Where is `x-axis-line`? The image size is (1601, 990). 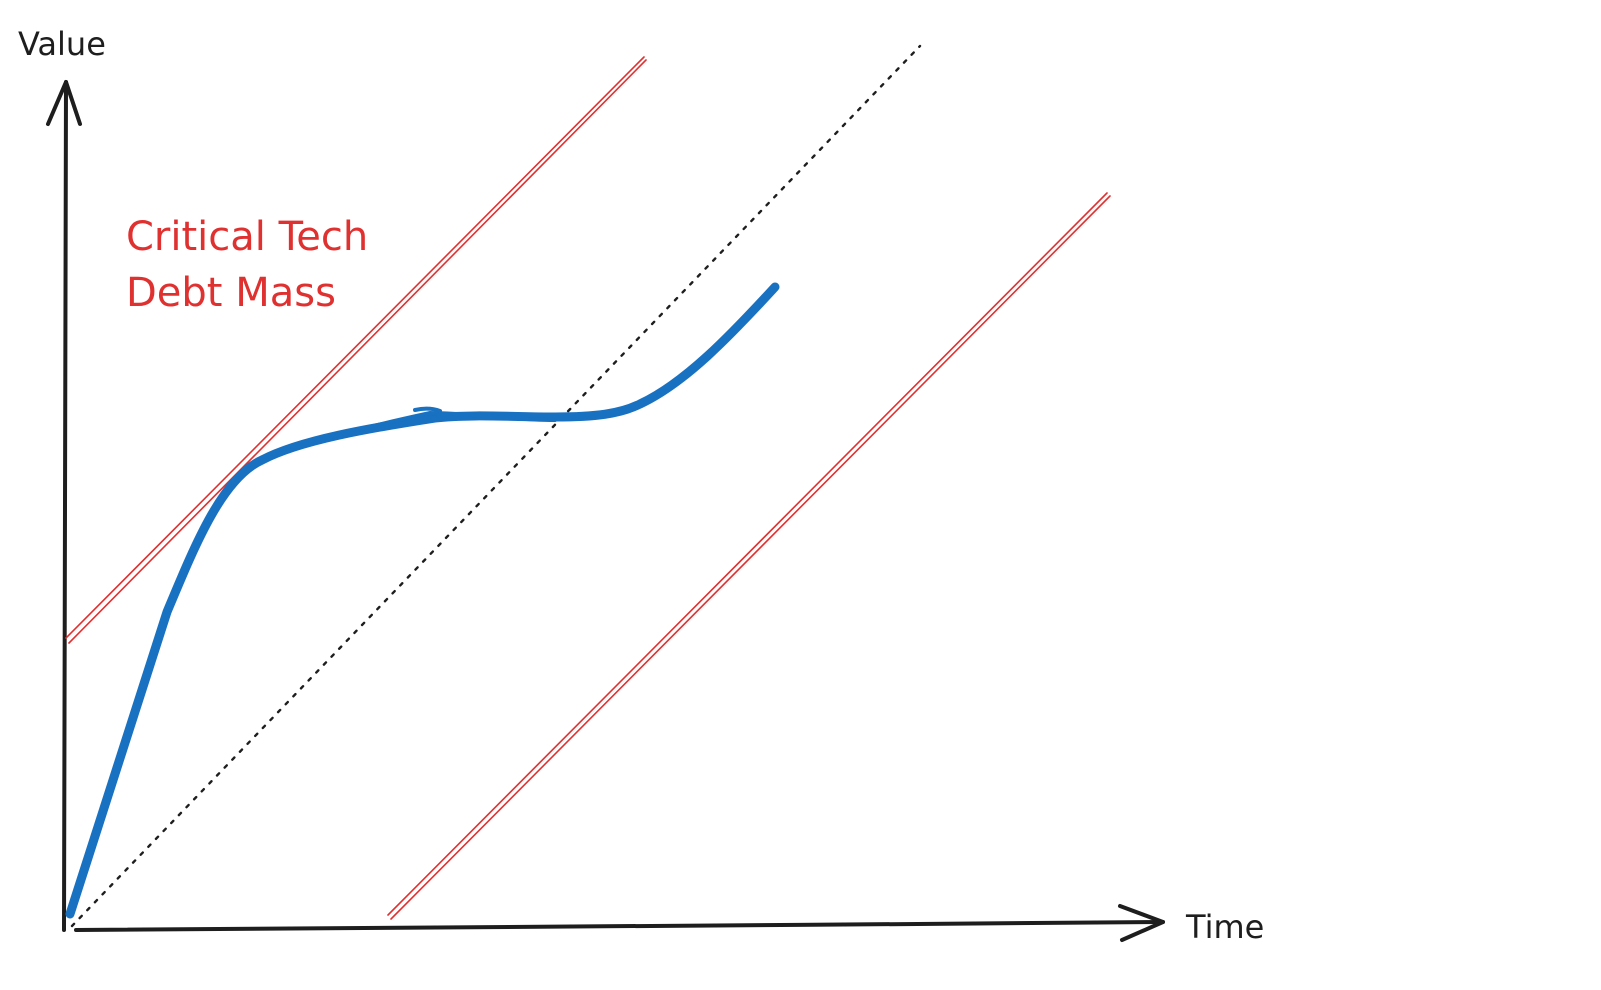
x-axis-line is located at coordinates (619, 926).